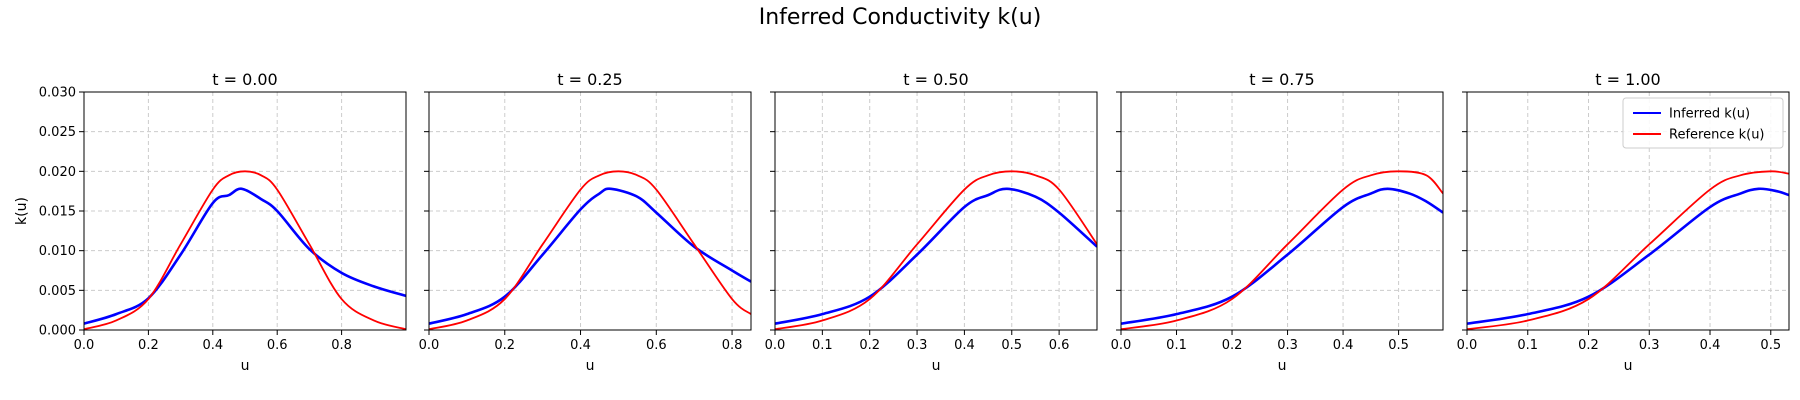 The width and height of the screenshot is (1800, 400). Describe the element at coordinates (244, 79) in the screenshot. I see `panel-title: t = 0.00` at that location.